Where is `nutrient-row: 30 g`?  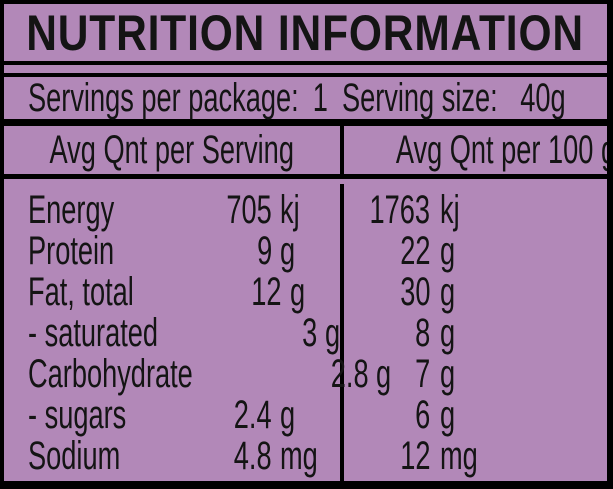
nutrient-row: 30 g is located at coordinates (475, 292).